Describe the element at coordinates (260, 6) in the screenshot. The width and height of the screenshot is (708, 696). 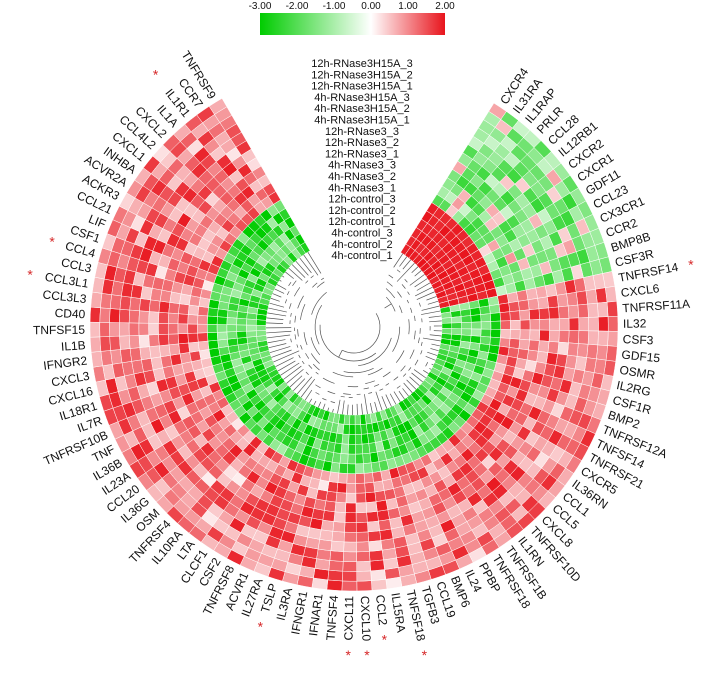
I see `colorbar-tick-label: -3.00` at that location.